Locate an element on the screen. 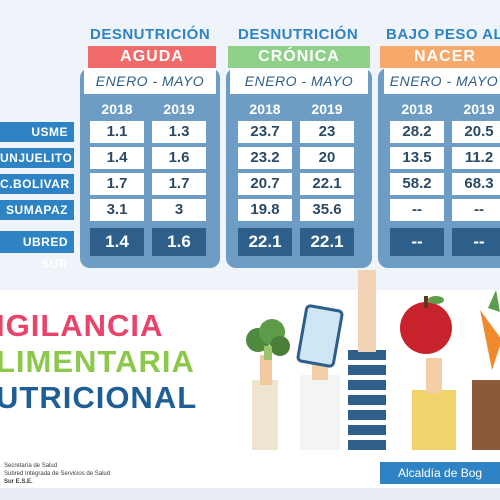 This screenshot has height=500, width=500. table-cell: 23 is located at coordinates (327, 132).